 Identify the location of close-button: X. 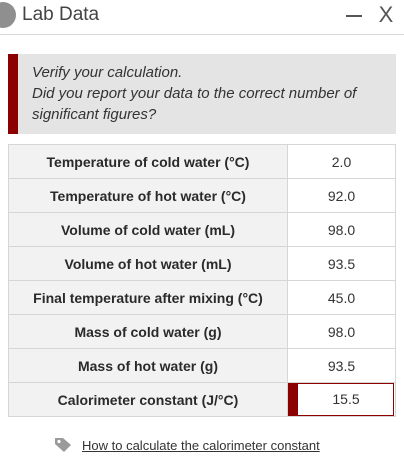
(386, 14).